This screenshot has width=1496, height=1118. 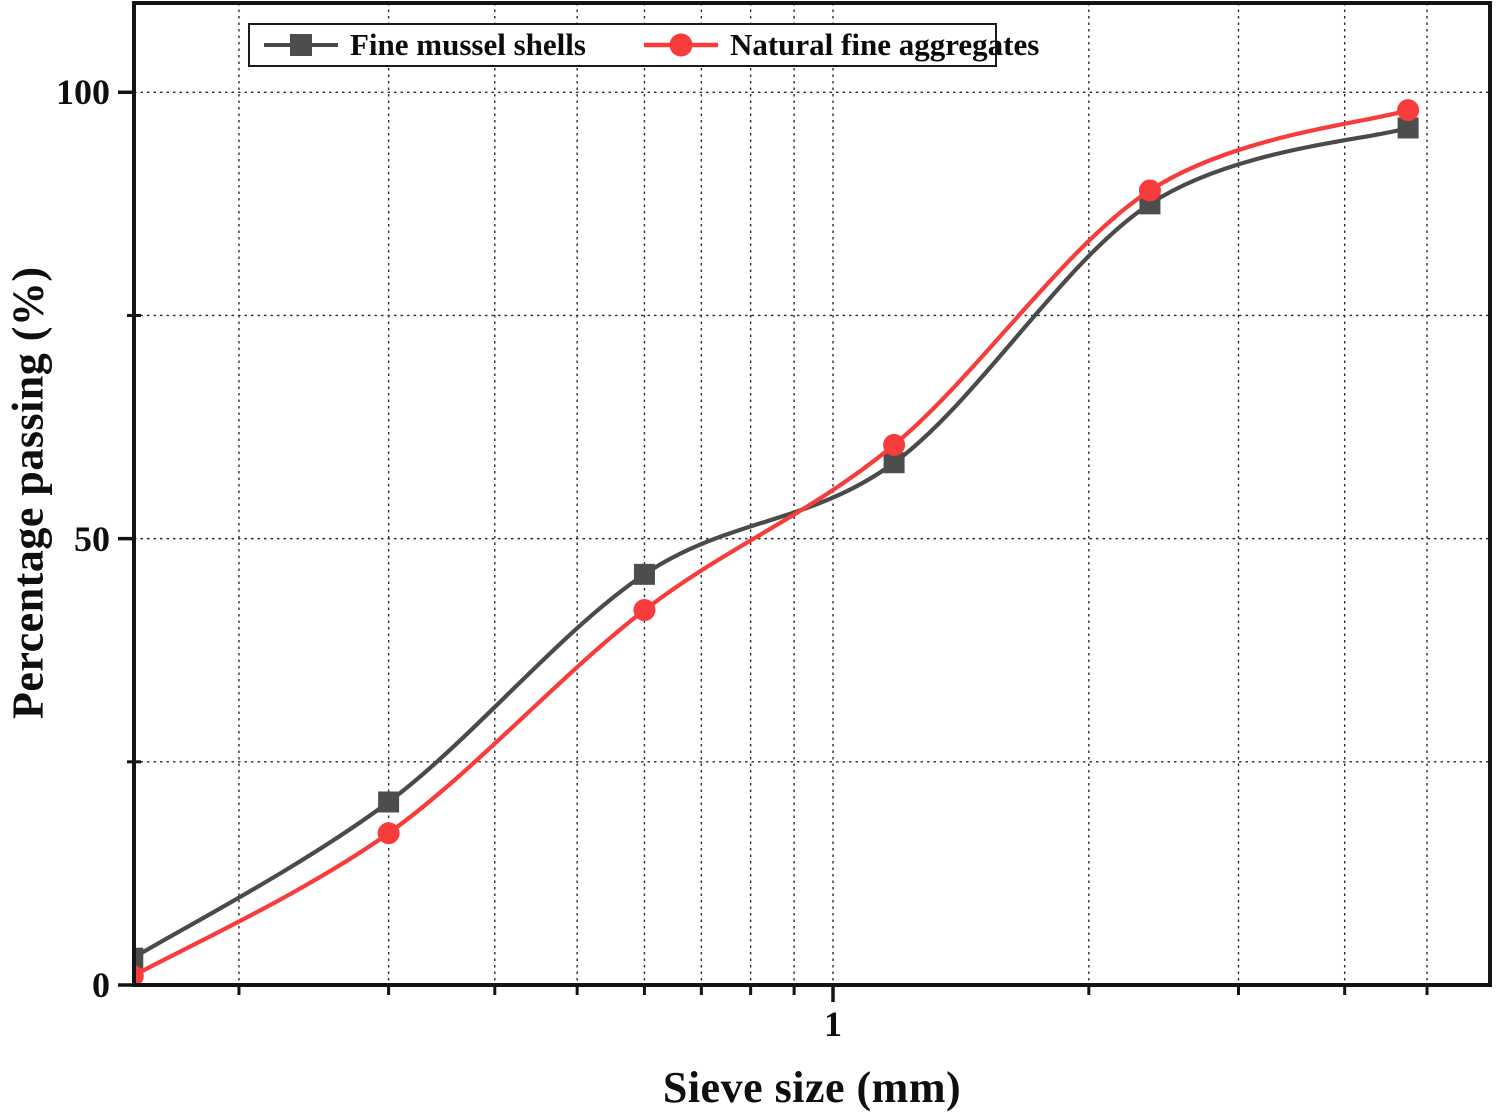 I want to click on x-axis-title: Sieve size (mm), so click(x=812, y=1087).